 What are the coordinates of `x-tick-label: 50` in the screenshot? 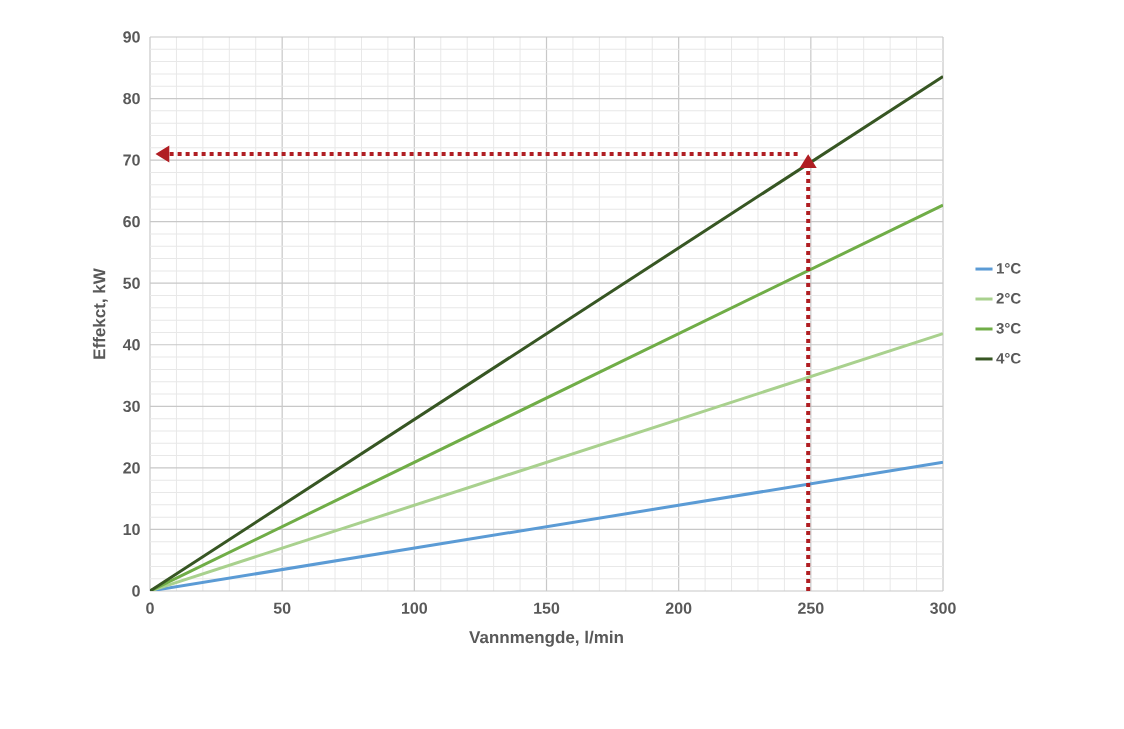 It's located at (282, 608).